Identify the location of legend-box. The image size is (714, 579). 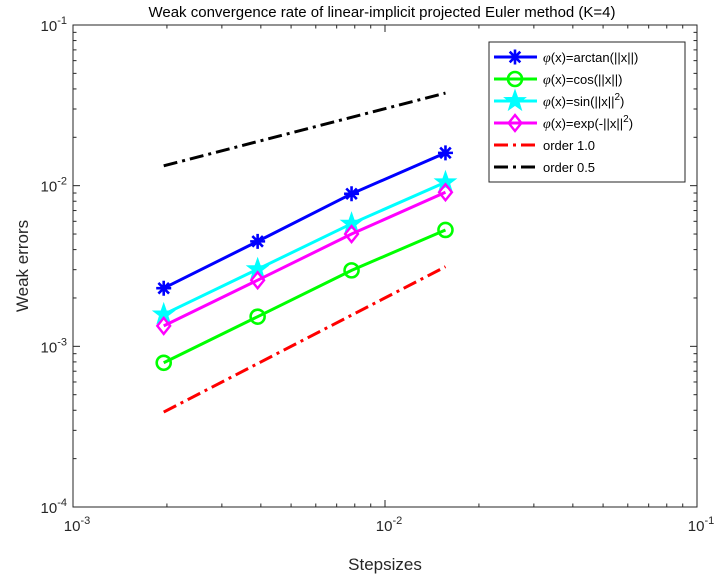
(587, 112).